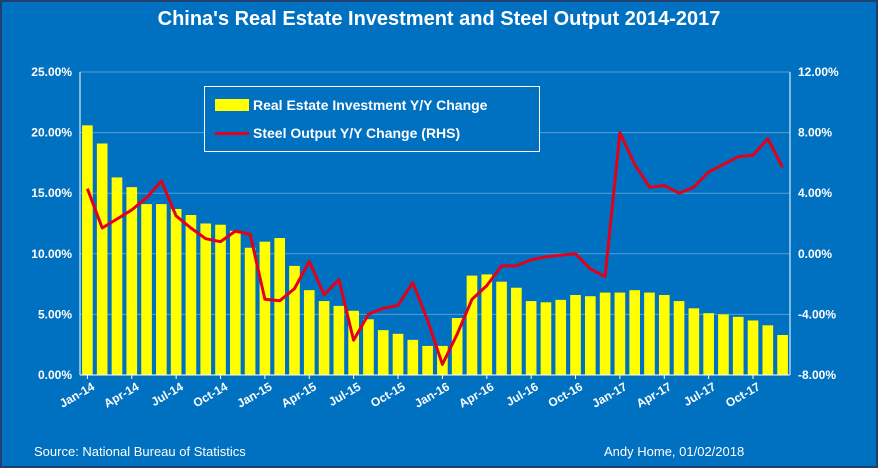 The width and height of the screenshot is (878, 468). Describe the element at coordinates (609, 394) in the screenshot. I see `x-tick-label: Jan-17` at that location.